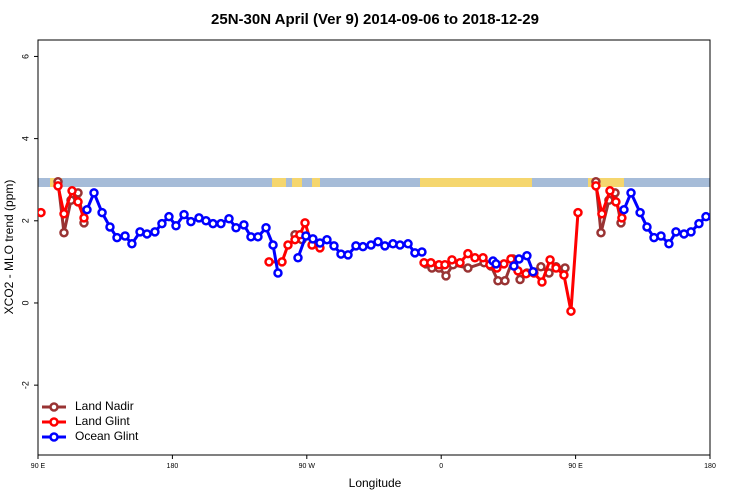 The image size is (750, 500). What do you see at coordinates (25, 385) in the screenshot?
I see `y-tick-label: -2` at bounding box center [25, 385].